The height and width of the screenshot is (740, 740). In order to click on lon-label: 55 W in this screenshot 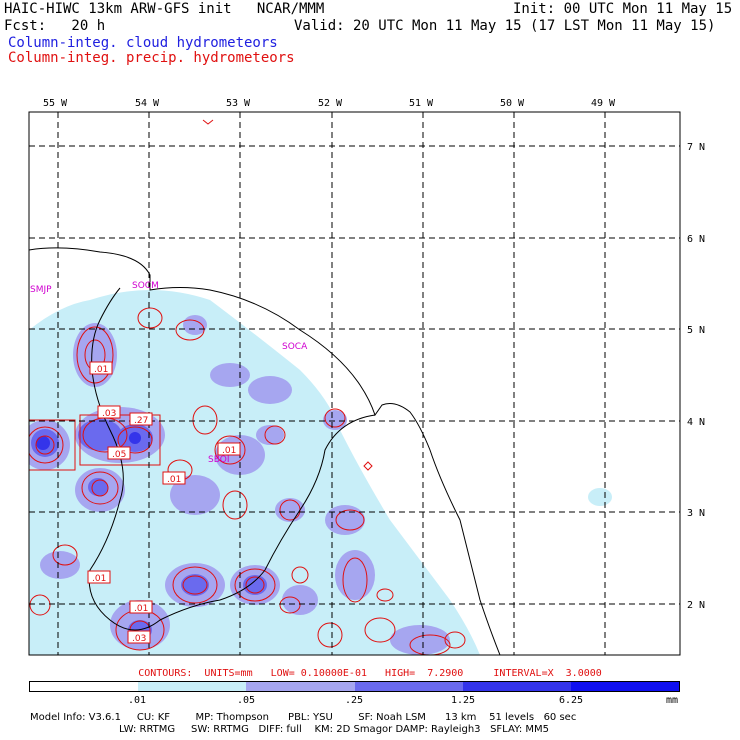, I will do `click(55, 103)`.